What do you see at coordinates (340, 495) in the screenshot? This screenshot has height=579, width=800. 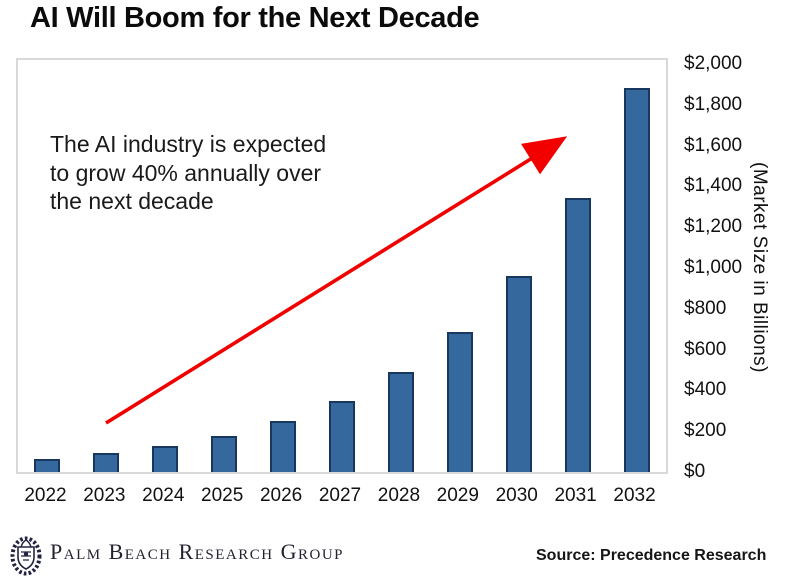 I see `x-tick-2027: 2027` at bounding box center [340, 495].